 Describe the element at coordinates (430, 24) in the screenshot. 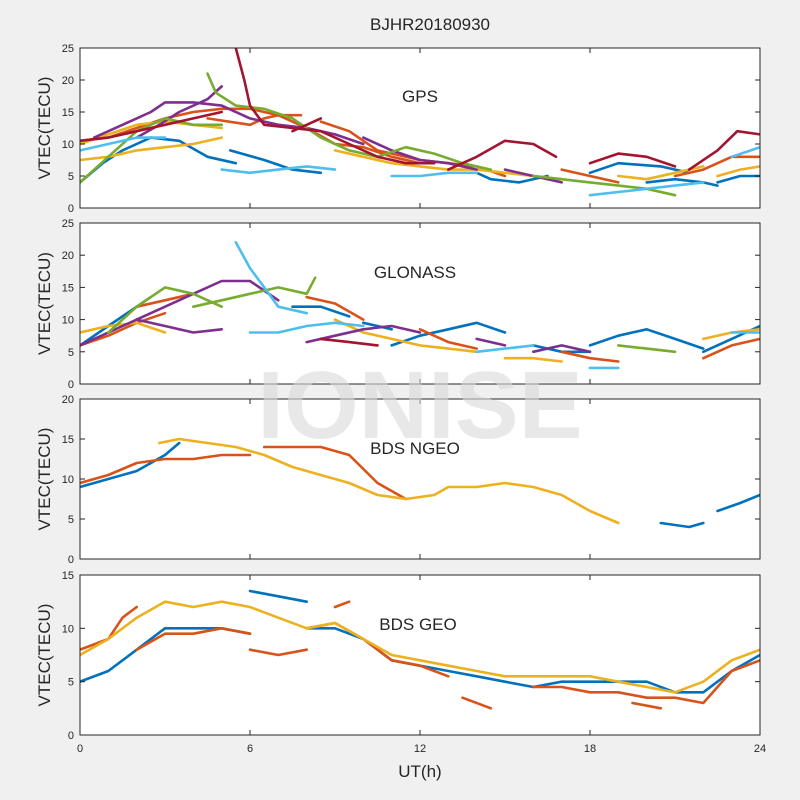

I see `figure-title: BJHR20180930` at that location.